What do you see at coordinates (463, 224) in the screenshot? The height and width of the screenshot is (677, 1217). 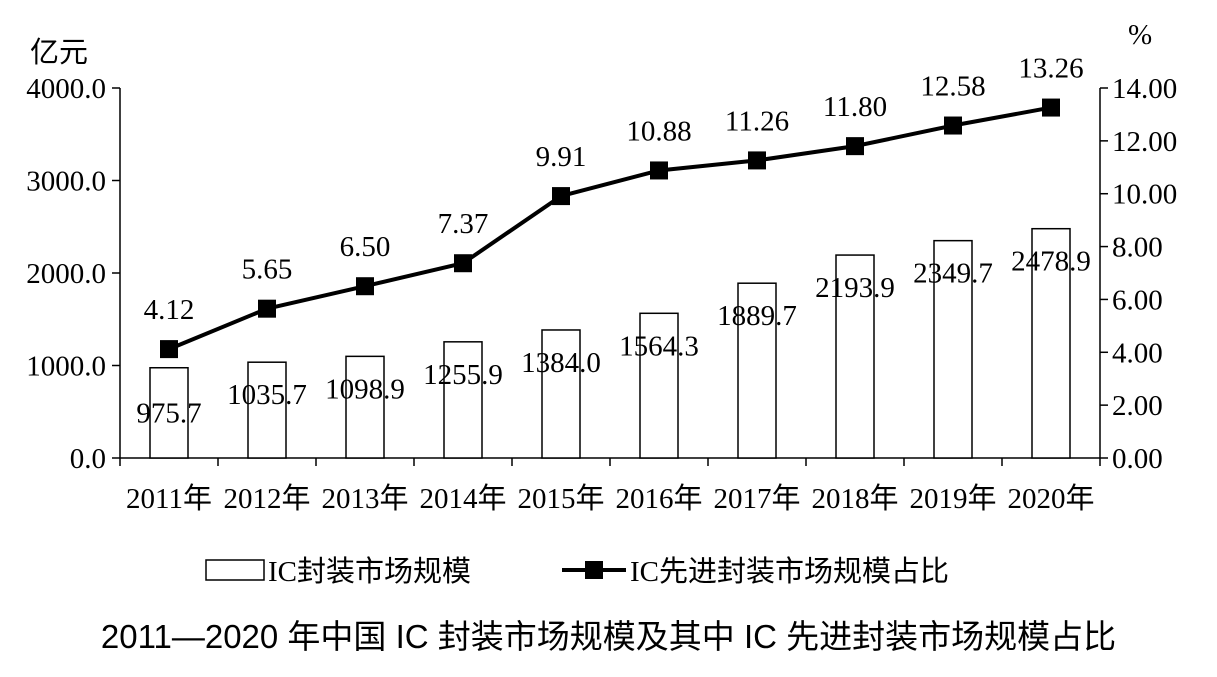 I see `line-value-label: 7.37` at bounding box center [463, 224].